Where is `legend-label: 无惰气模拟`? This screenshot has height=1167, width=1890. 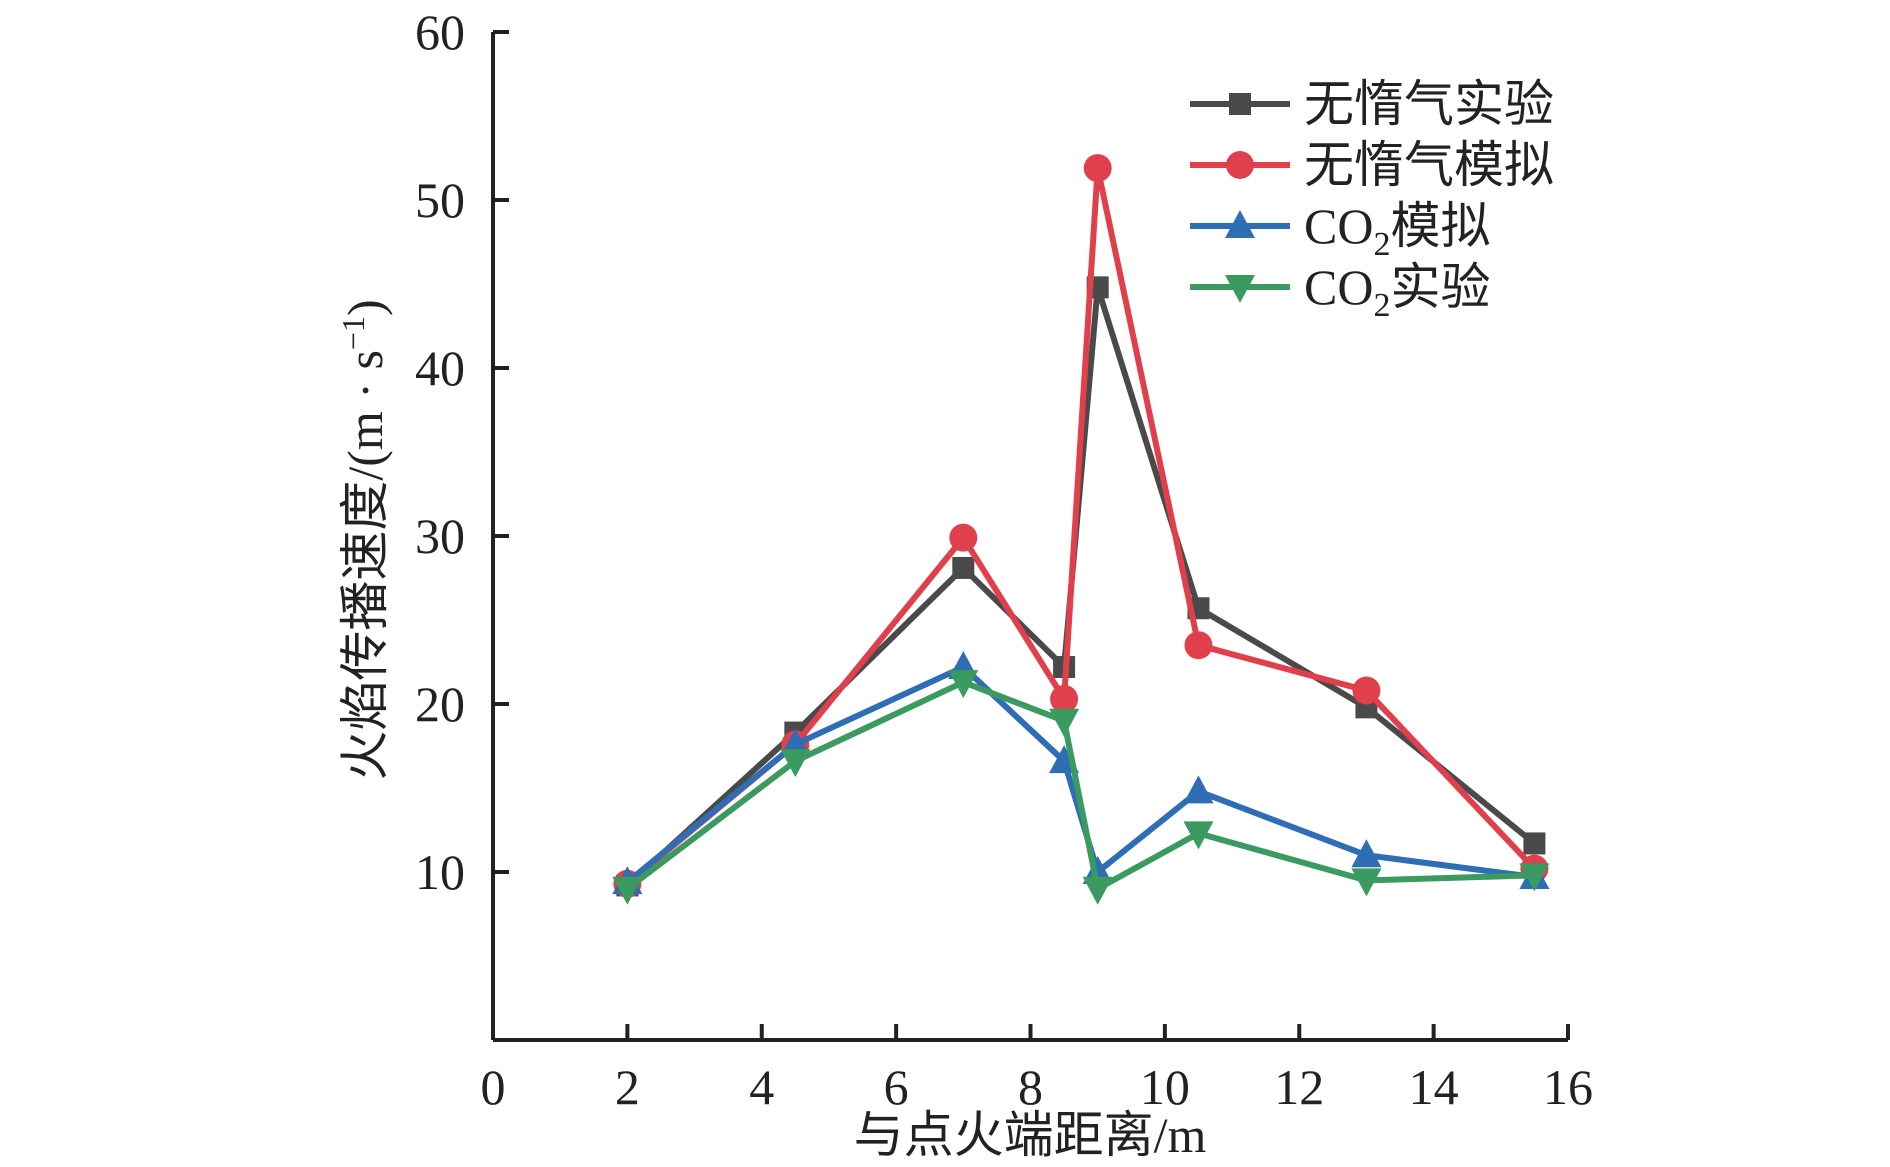
legend-label: 无惰气模拟 is located at coordinates (1429, 165).